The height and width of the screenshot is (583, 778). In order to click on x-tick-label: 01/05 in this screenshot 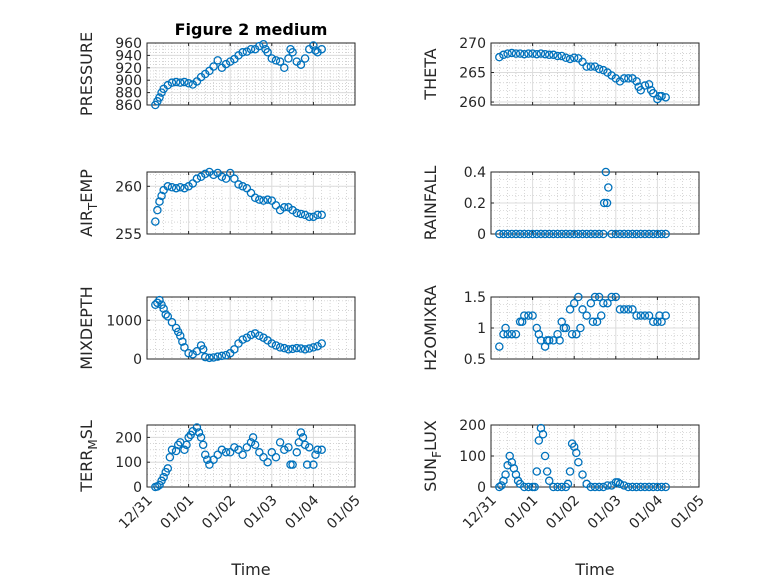, I will do `click(688, 513)`.